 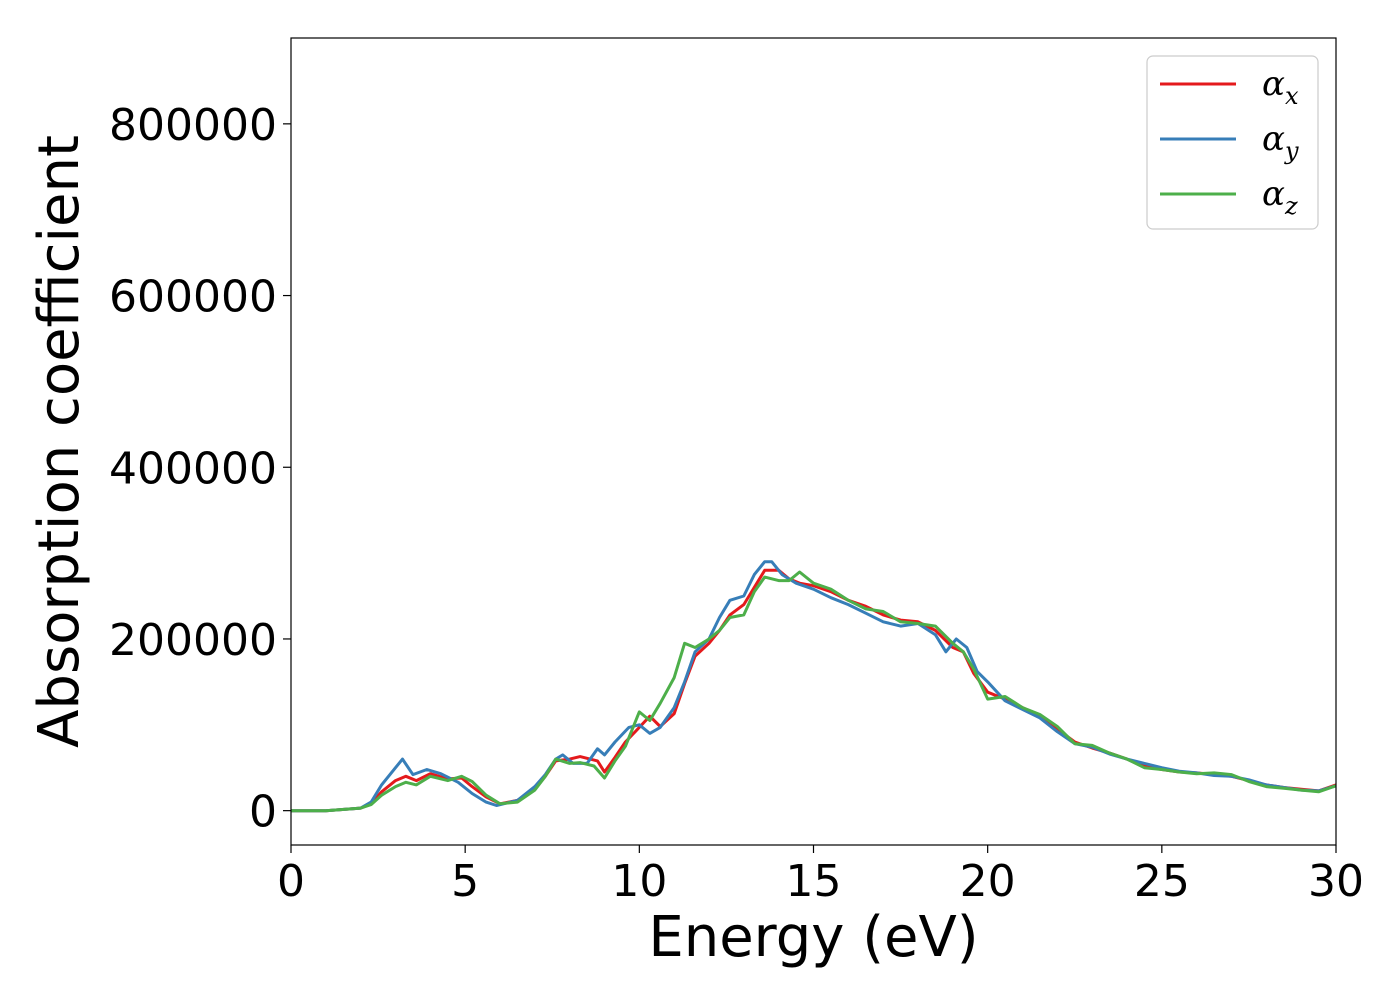 I want to click on y-tick-label: 200000, so click(x=193, y=640).